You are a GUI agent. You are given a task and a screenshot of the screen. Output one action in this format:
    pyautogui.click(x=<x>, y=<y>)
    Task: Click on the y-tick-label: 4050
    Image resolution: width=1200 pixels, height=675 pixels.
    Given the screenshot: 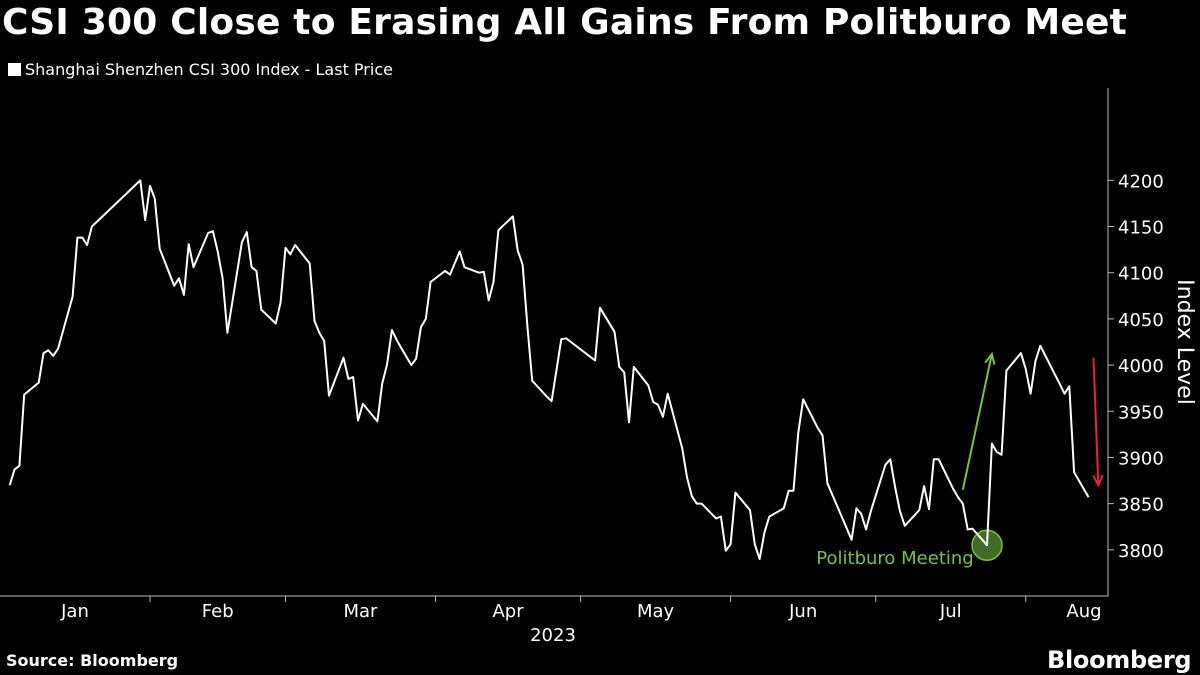 What is the action you would take?
    pyautogui.click(x=1141, y=320)
    